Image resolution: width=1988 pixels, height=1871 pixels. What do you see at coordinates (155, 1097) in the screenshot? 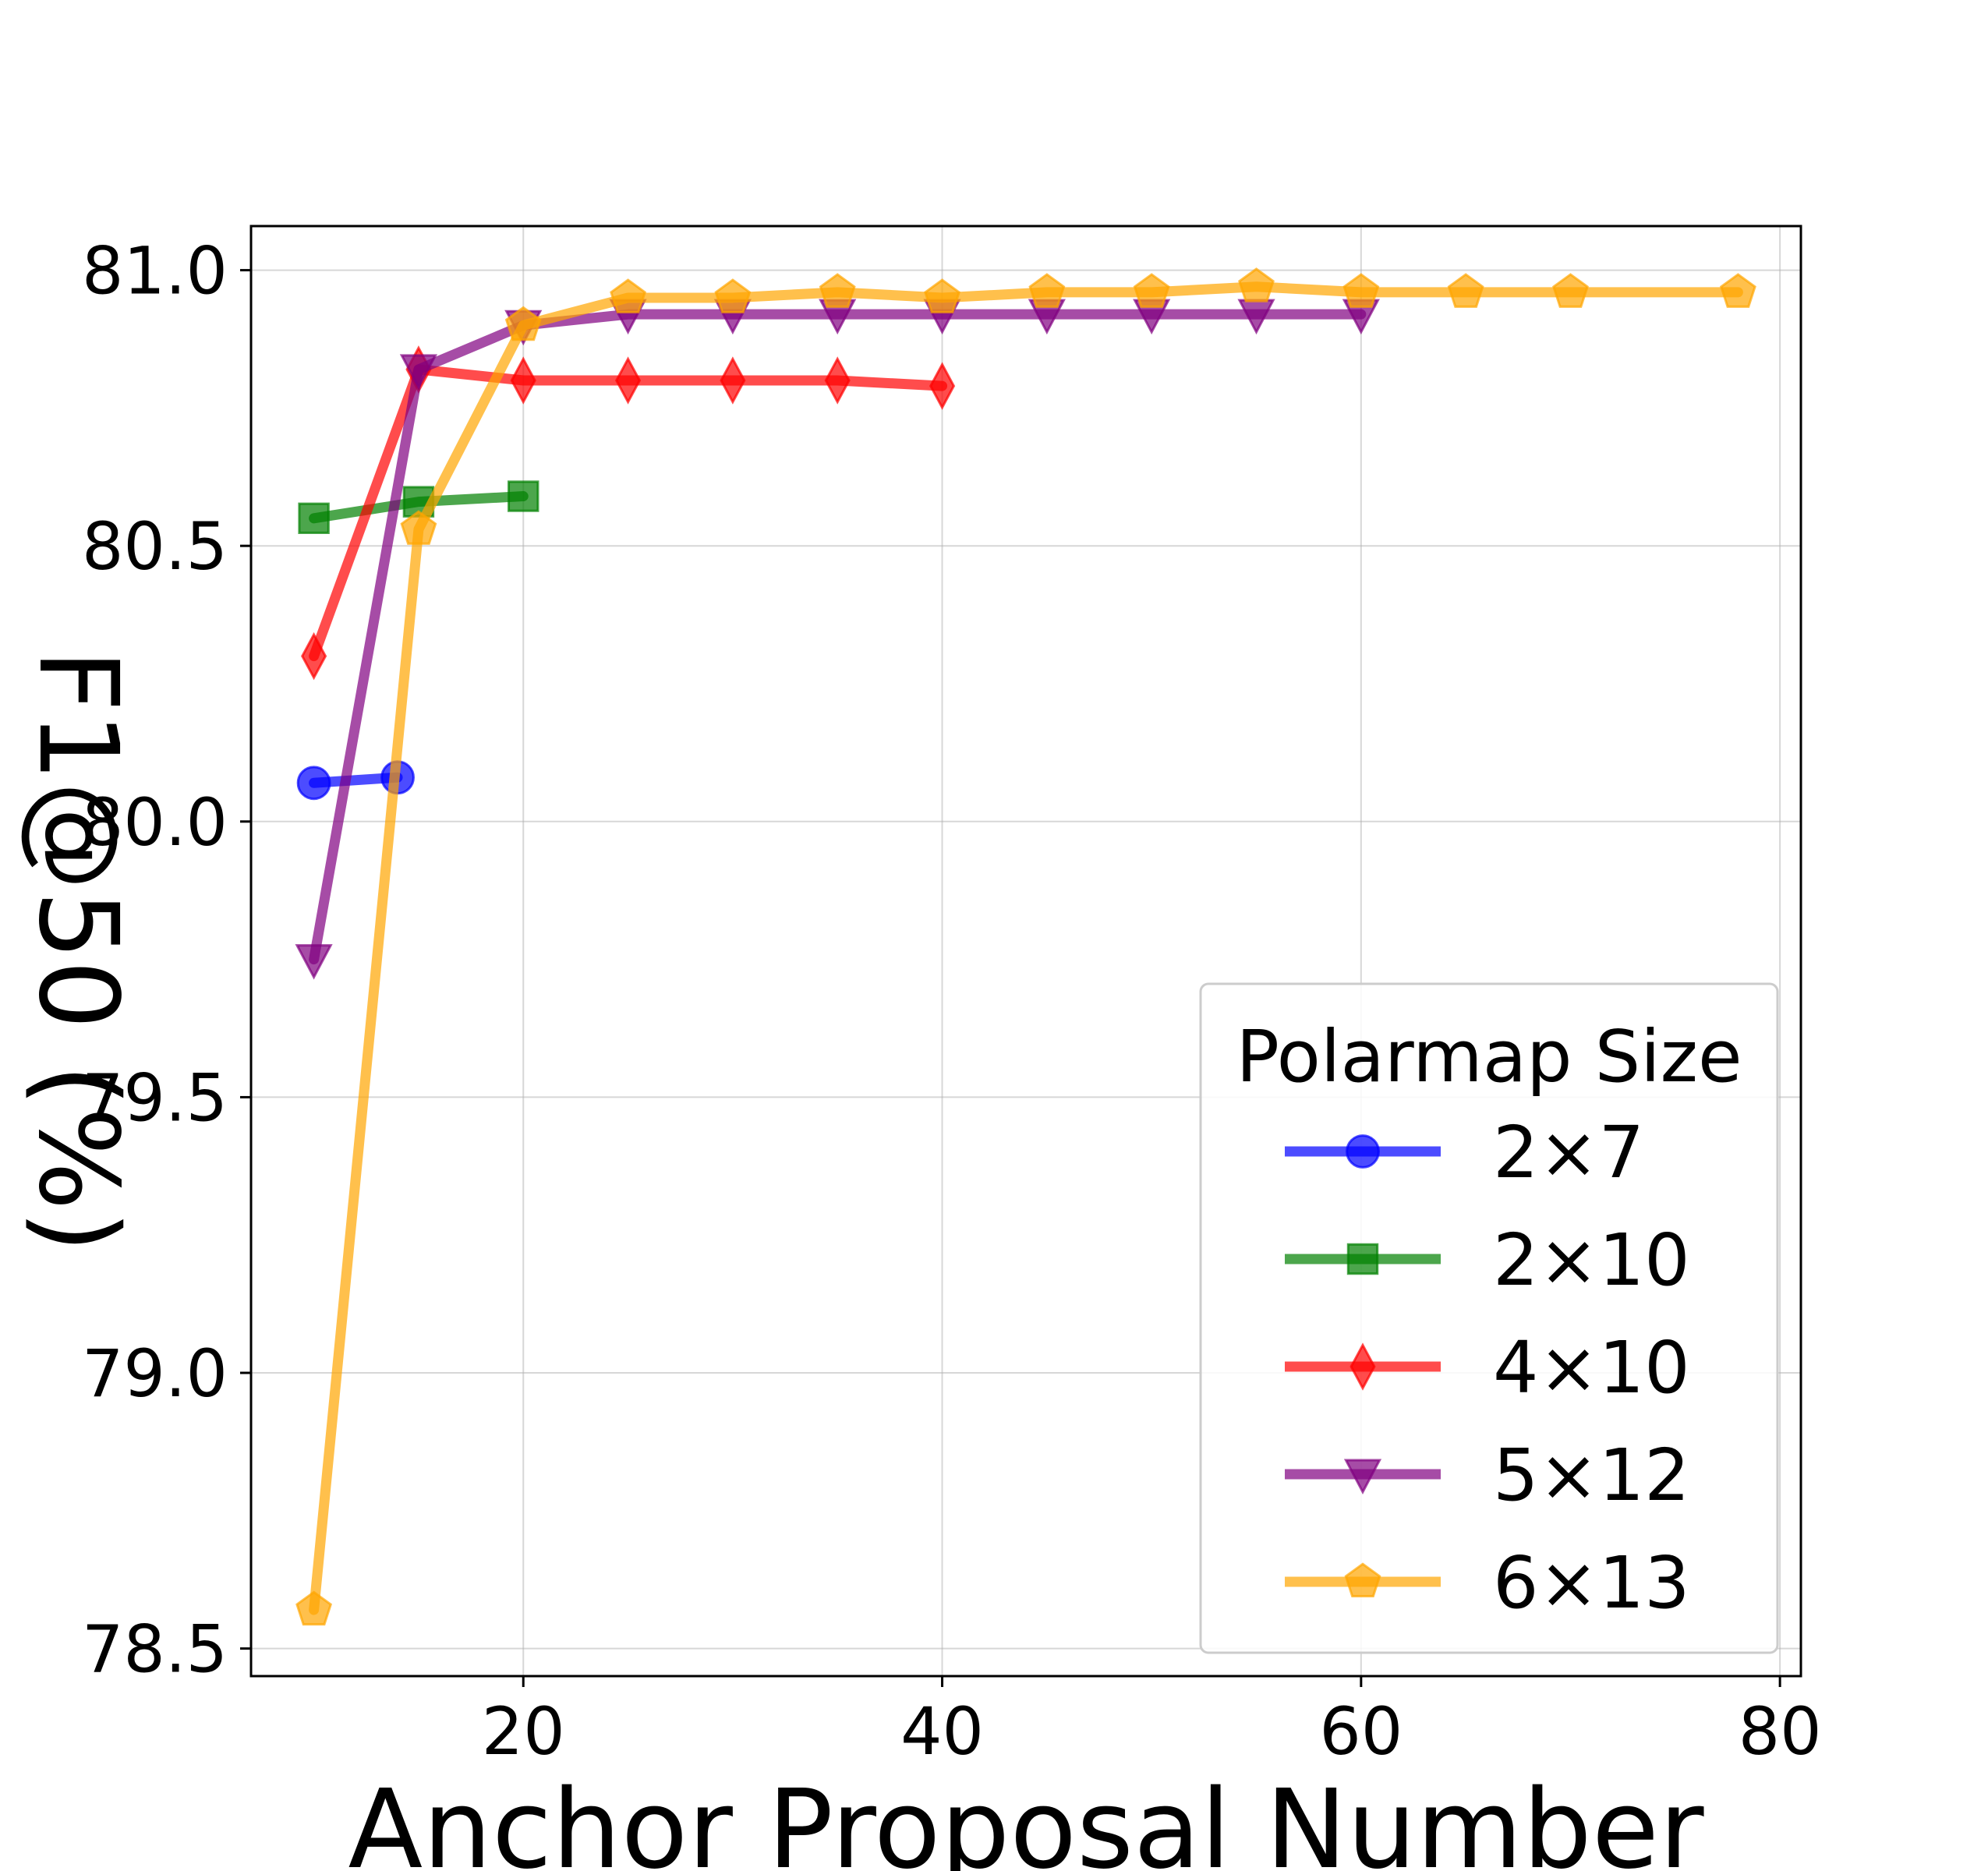
I see `y-tick-label: 79.5` at bounding box center [155, 1097].